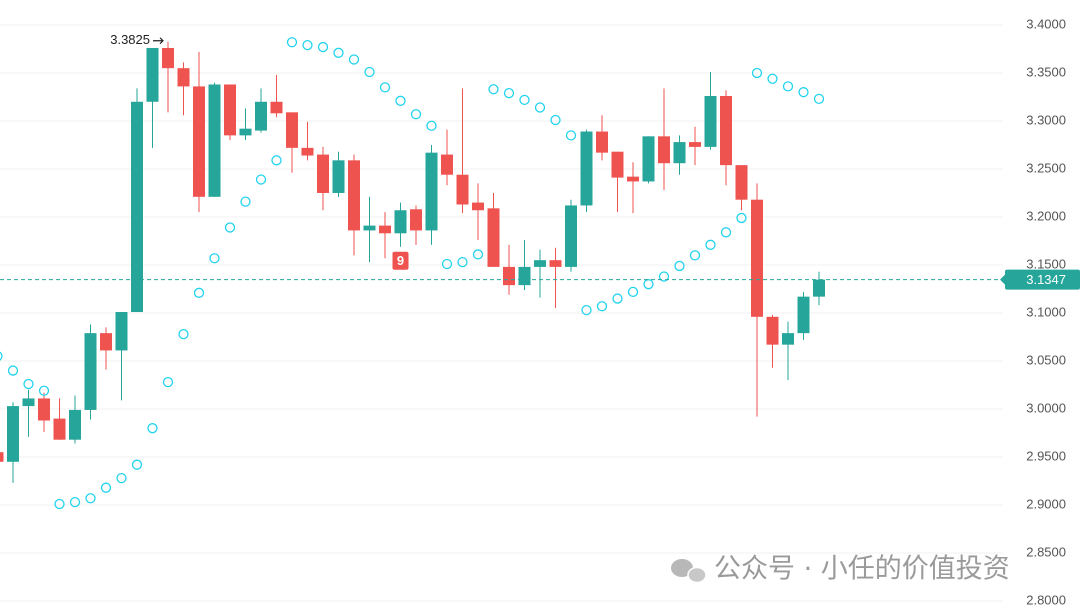 The image size is (1080, 613). What do you see at coordinates (1046, 167) in the screenshot?
I see `y-tick-label: 3.2500` at bounding box center [1046, 167].